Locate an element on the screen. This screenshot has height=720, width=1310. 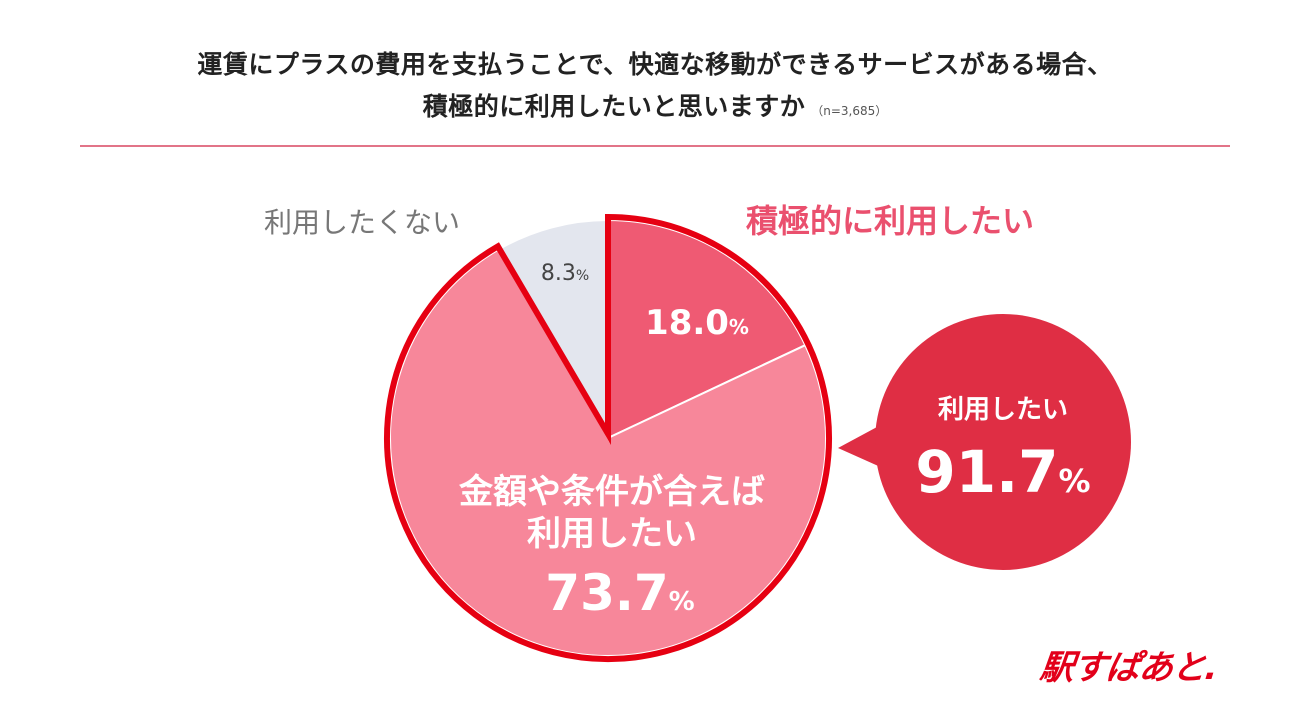
callout-label: 利用したい is located at coordinates (1003, 410).